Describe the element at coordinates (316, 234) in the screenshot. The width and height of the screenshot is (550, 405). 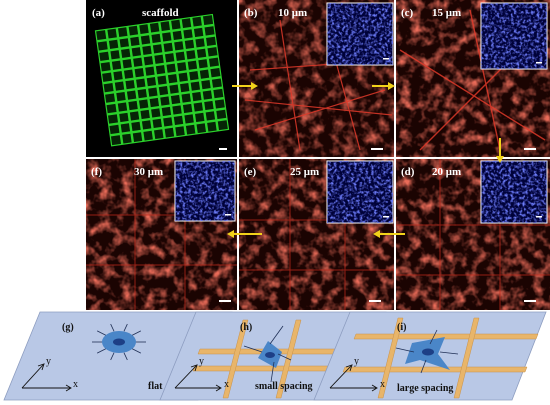
I see `panel-e: (e) 25 μm` at that location.